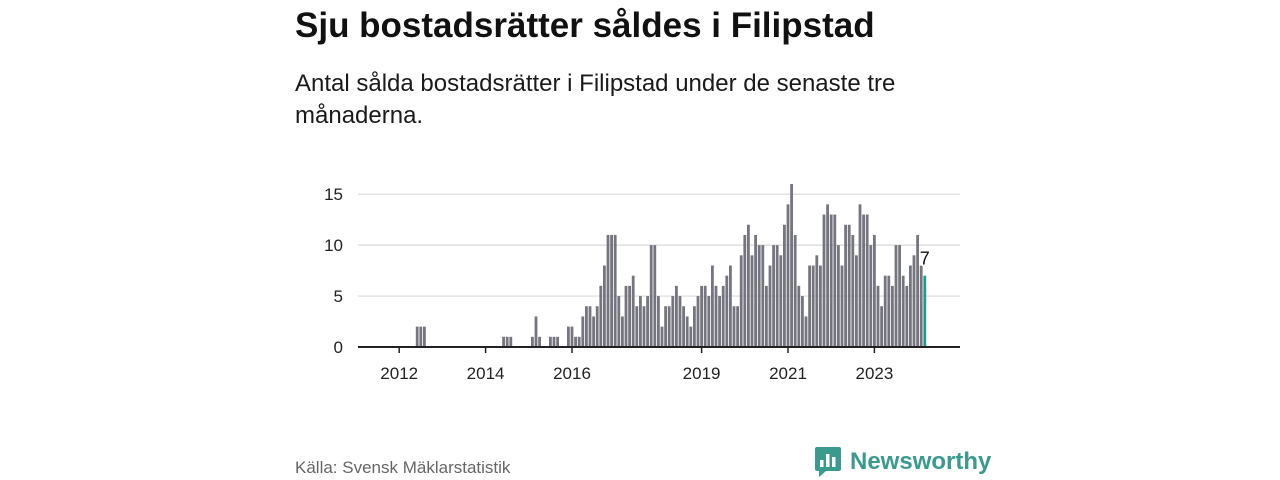  What do you see at coordinates (636, 373) in the screenshot?
I see `x-axis-labels: 2012 2014 2016 2019 2021 2023` at bounding box center [636, 373].